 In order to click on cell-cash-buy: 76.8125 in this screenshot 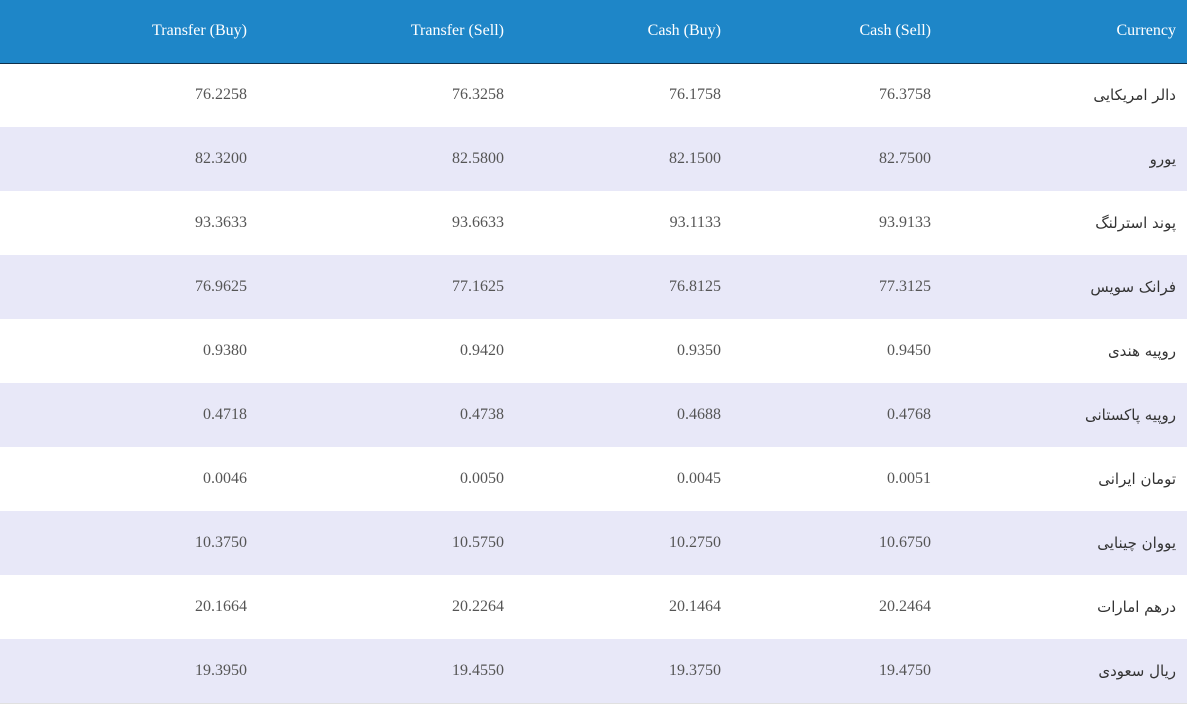, I will do `click(612, 287)`.